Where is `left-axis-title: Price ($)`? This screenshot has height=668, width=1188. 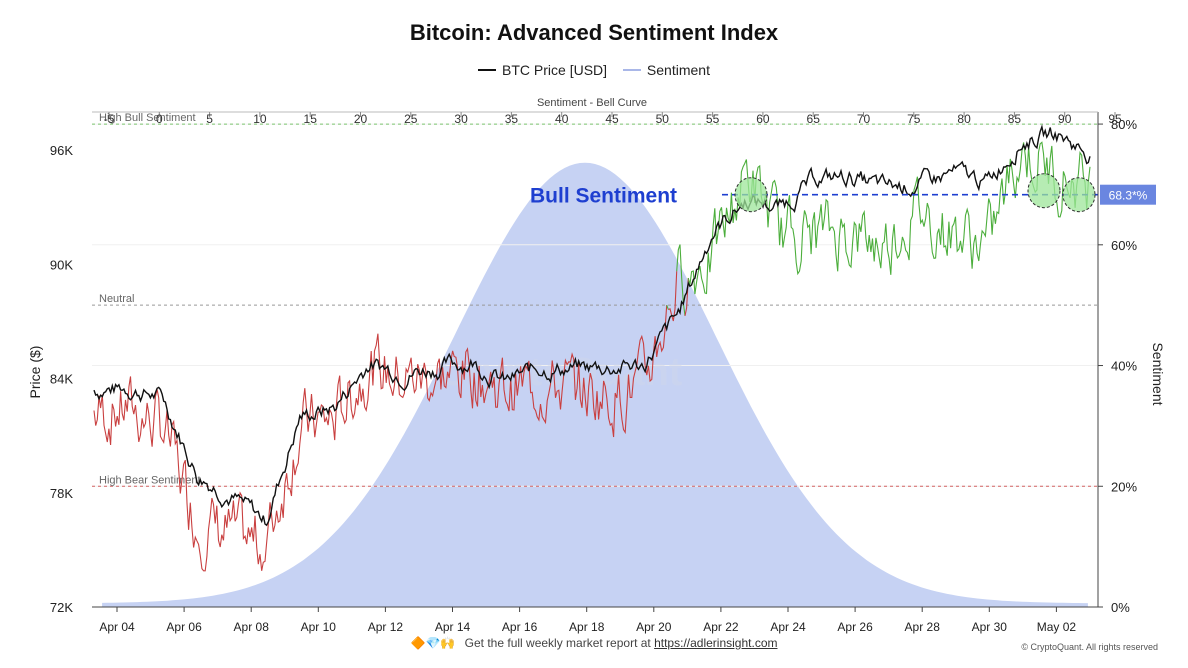 left-axis-title: Price ($) is located at coordinates (35, 372).